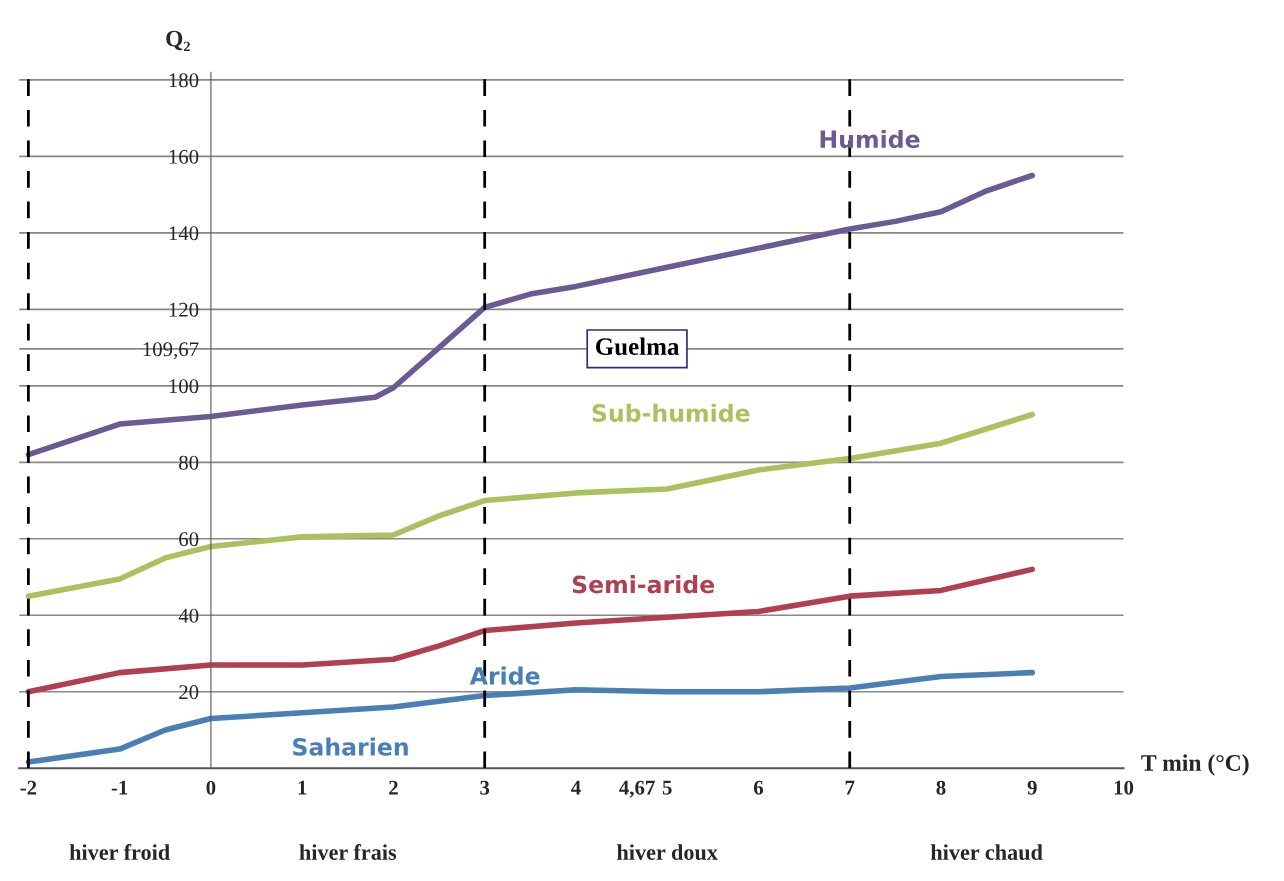 This screenshot has width=1284, height=881. Describe the element at coordinates (211, 787) in the screenshot. I see `x-tick-label: 0` at that location.